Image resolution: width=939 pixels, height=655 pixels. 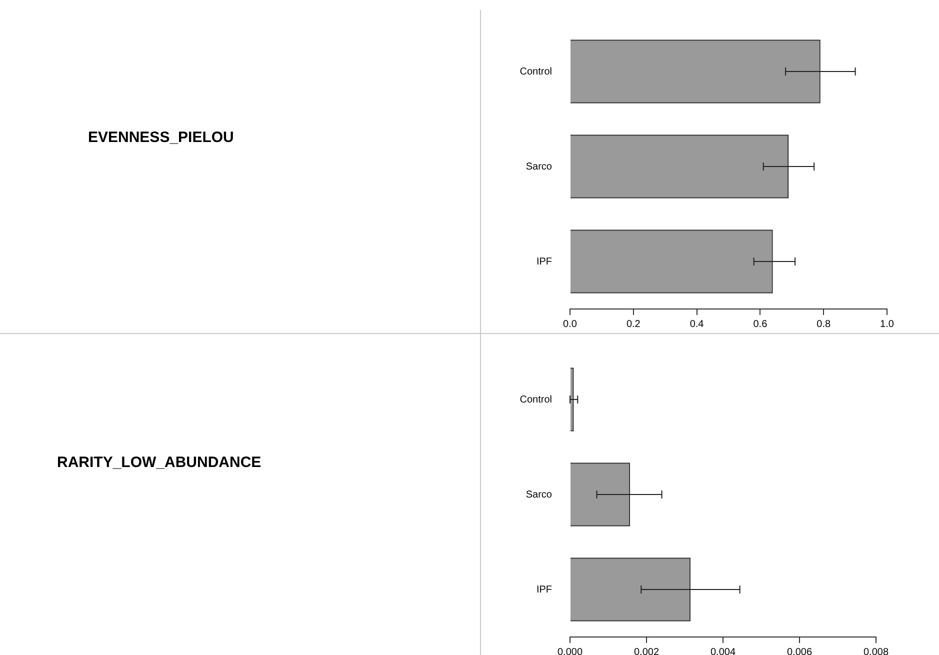 I want to click on y-axis-title: RARITY_LOW_ABUNDANCE, so click(x=159, y=463).